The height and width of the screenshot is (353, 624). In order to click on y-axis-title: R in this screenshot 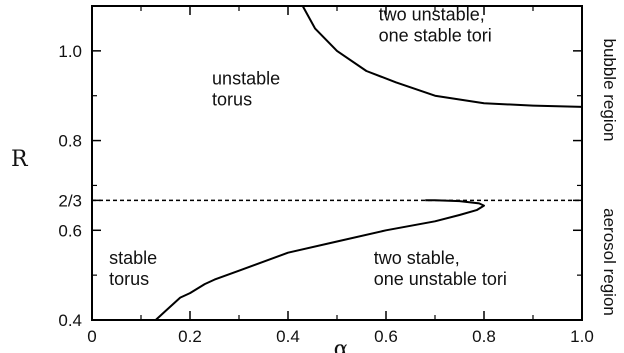, I will do `click(20, 159)`.